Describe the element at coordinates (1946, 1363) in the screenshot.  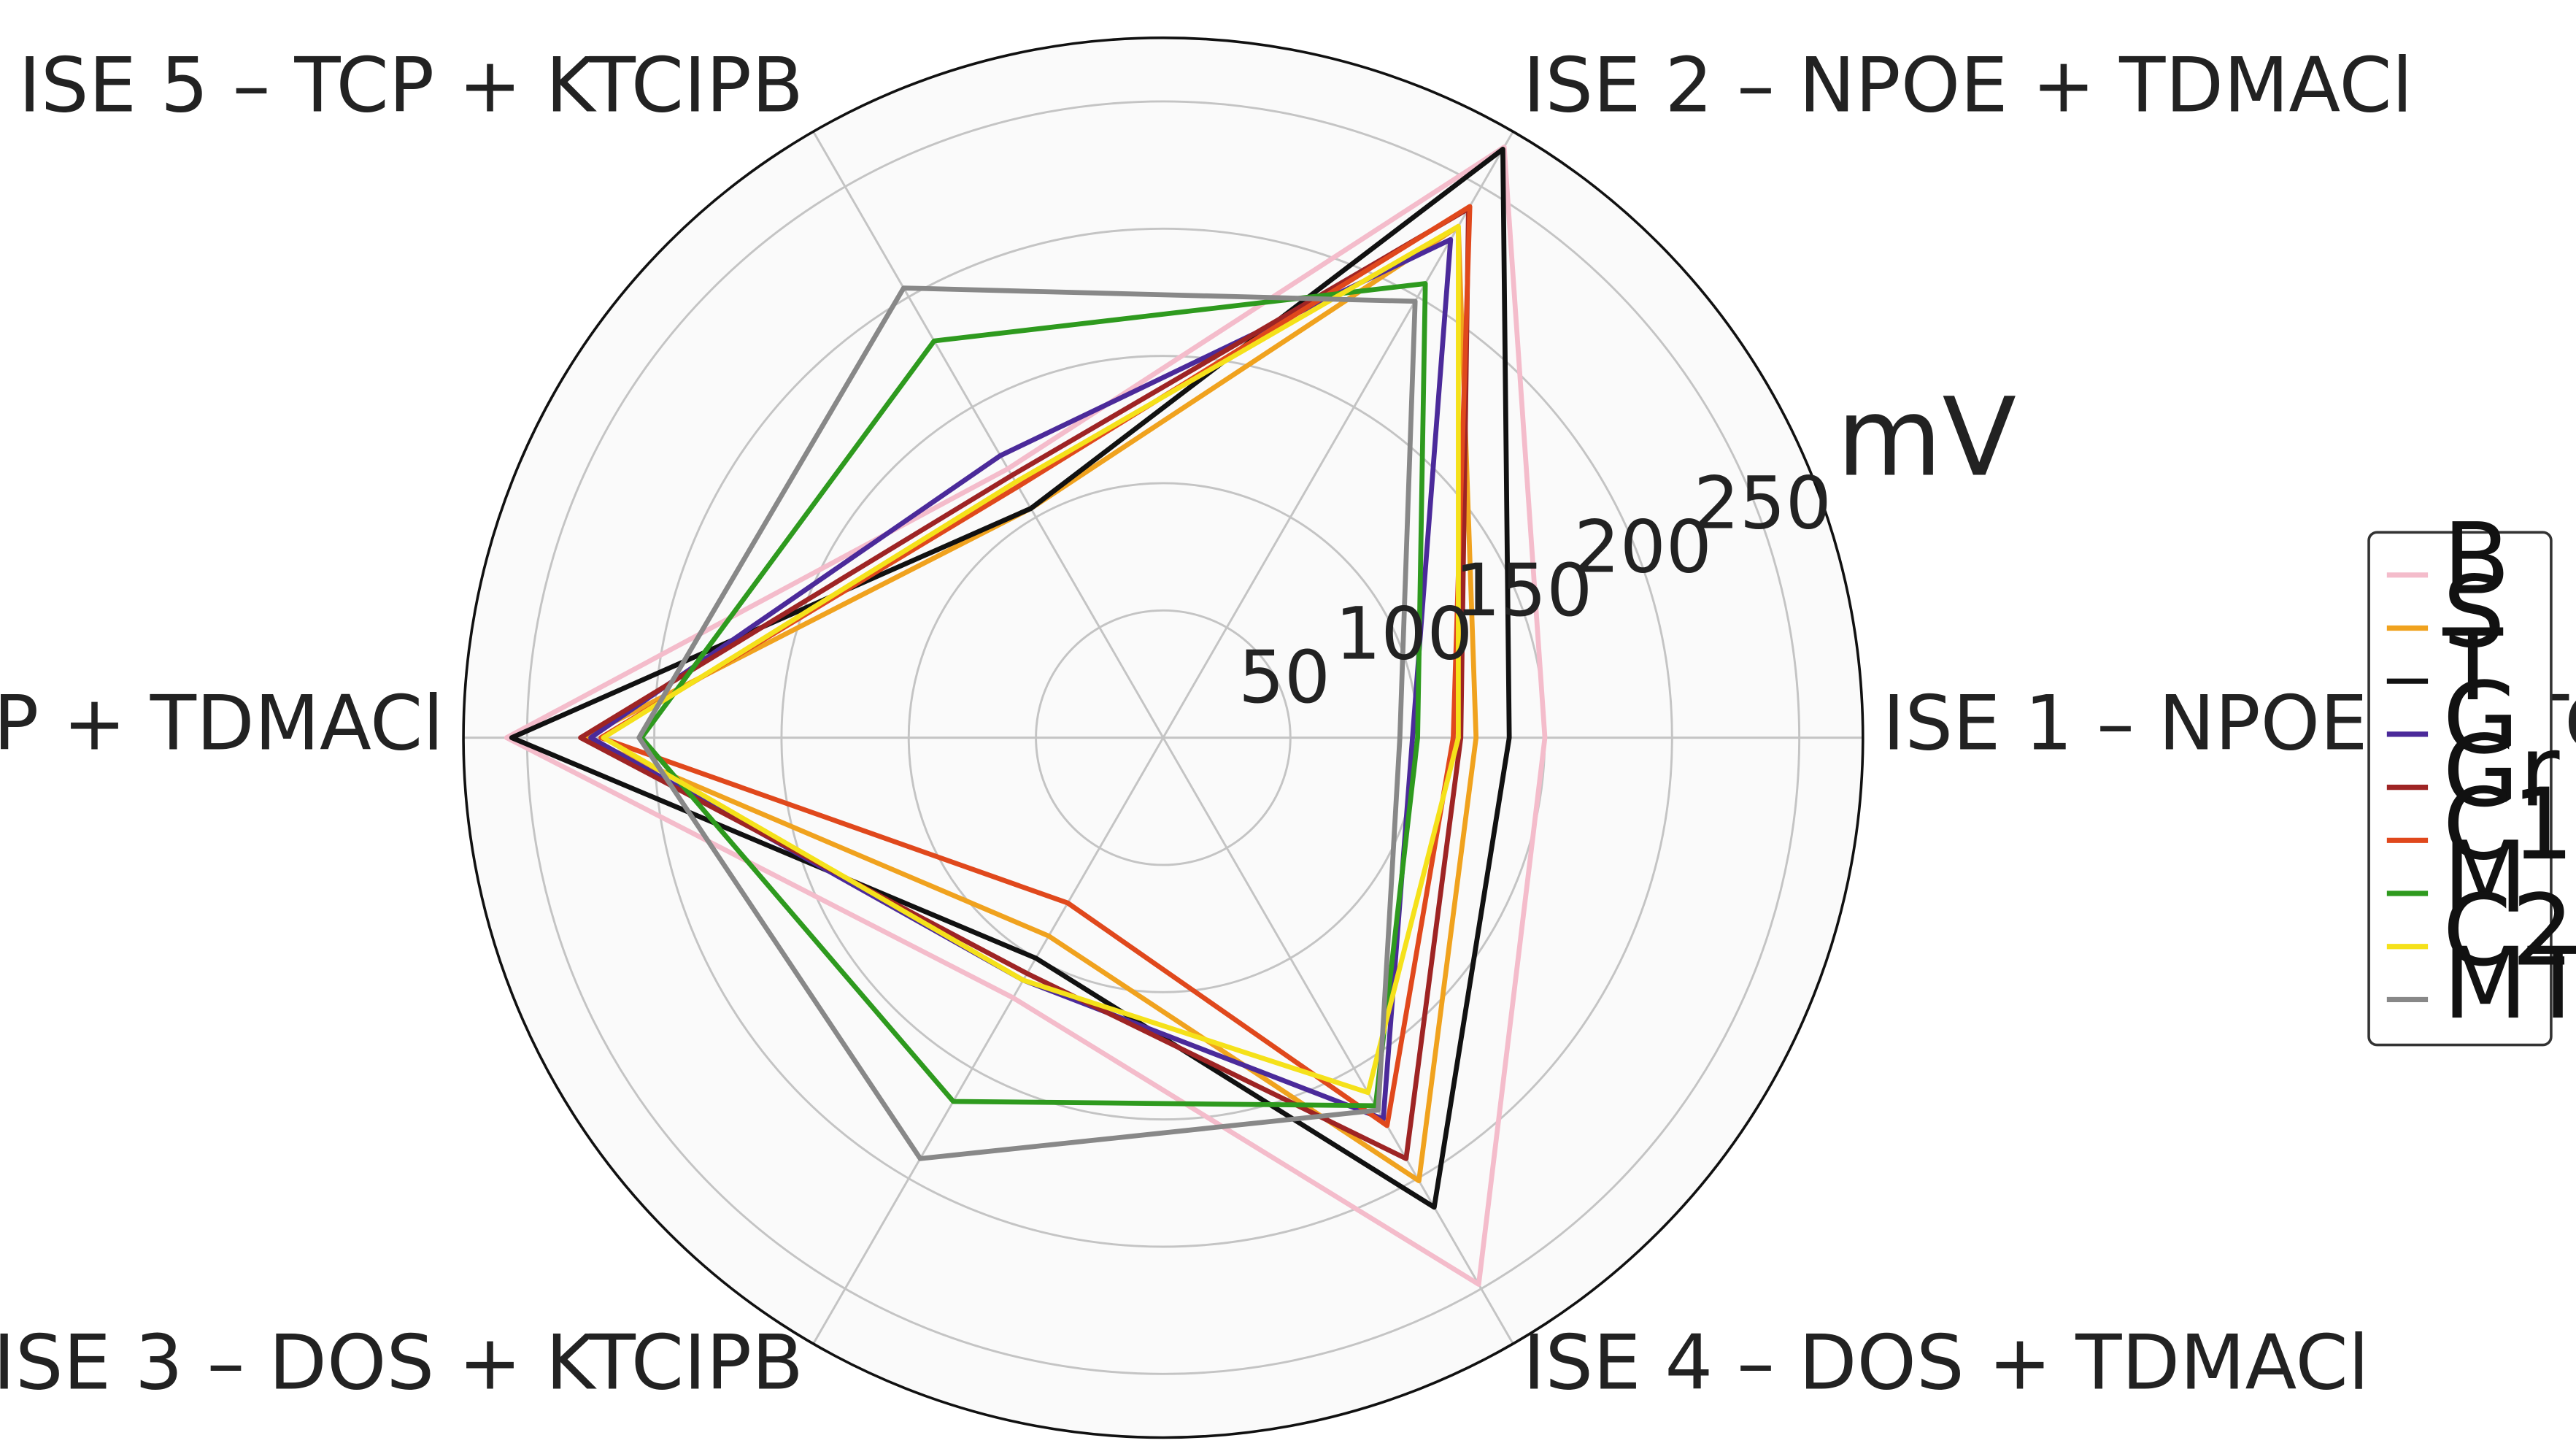
I see `category-label: ISE 4 – DOS + TDMACl` at that location.